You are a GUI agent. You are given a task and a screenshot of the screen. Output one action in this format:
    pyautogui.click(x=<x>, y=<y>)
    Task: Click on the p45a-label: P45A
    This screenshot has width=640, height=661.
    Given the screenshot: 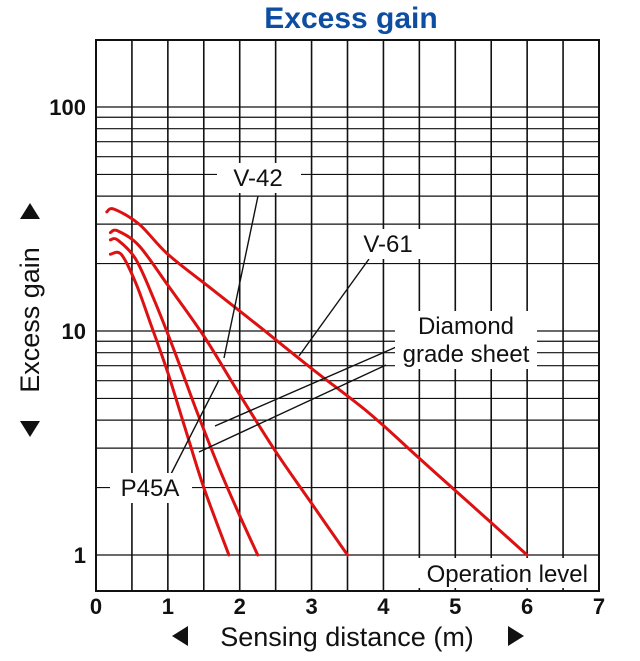 What is the action you would take?
    pyautogui.click(x=150, y=488)
    